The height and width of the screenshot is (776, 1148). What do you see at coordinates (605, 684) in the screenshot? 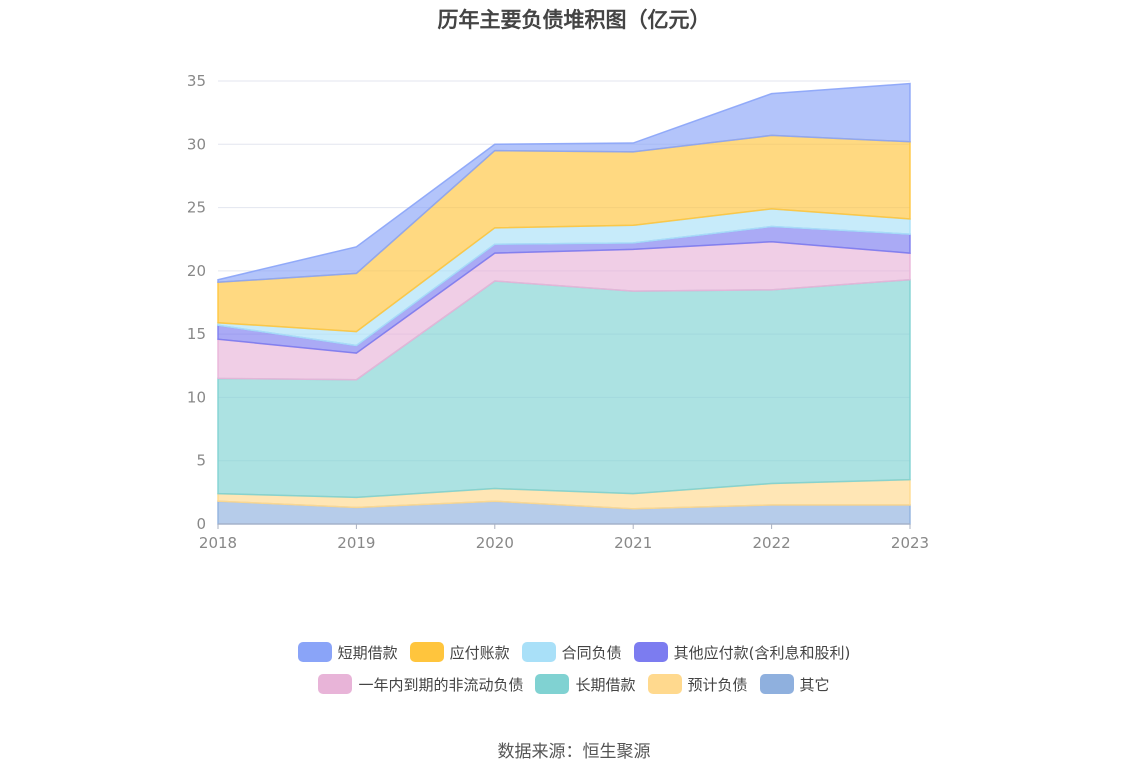
I see `legend-label: 长期借款` at bounding box center [605, 684].